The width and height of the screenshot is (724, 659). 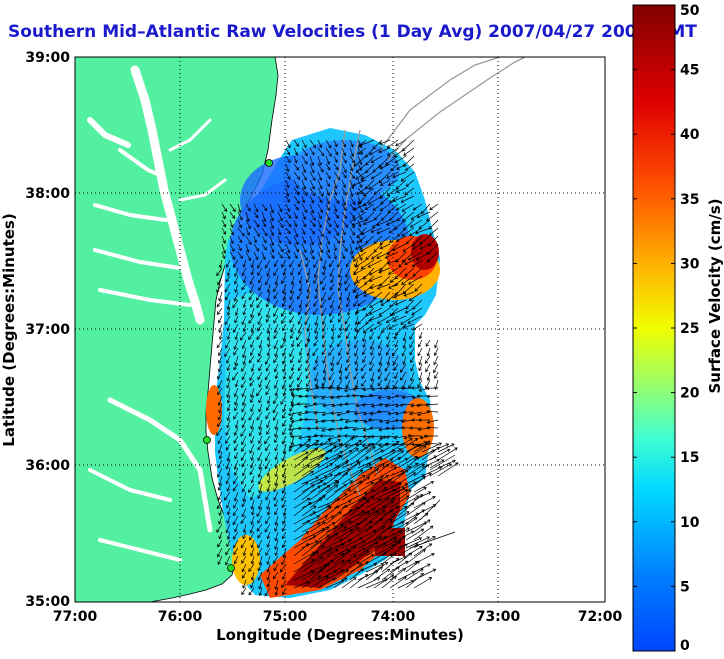 I want to click on colorbar-tick-label: 10, so click(x=690, y=523).